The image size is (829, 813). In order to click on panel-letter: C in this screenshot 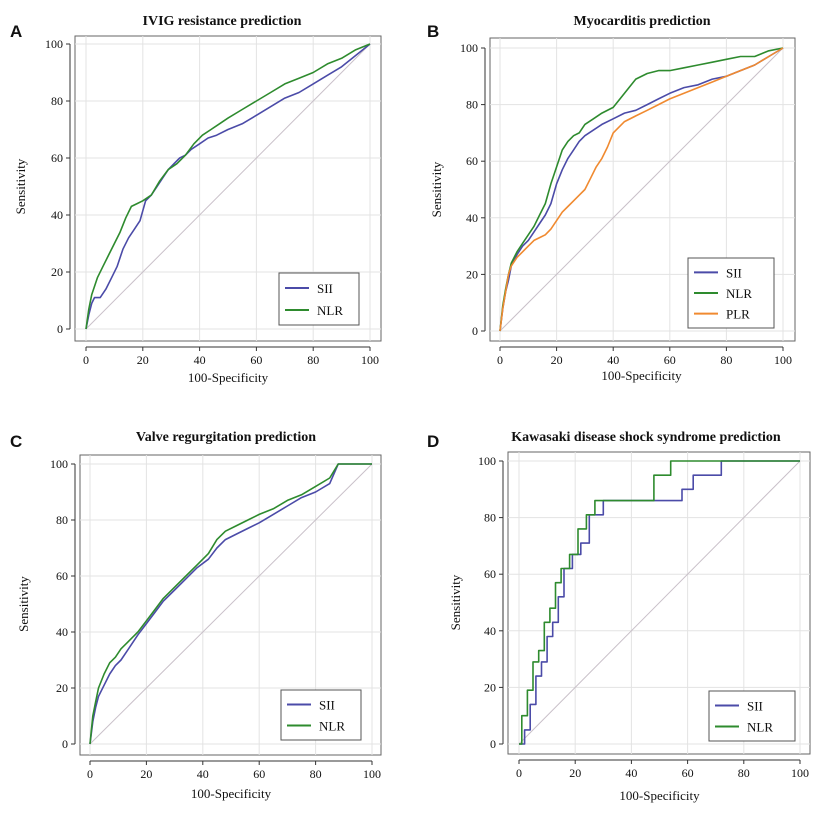, I will do `click(16, 441)`.